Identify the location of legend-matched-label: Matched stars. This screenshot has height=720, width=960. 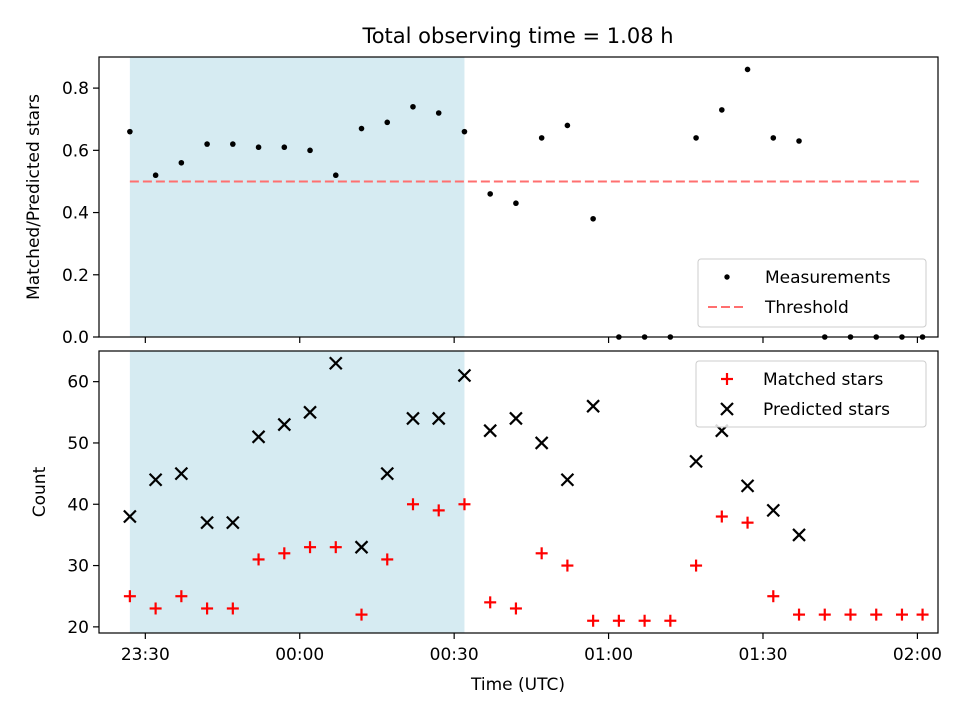
(823, 380).